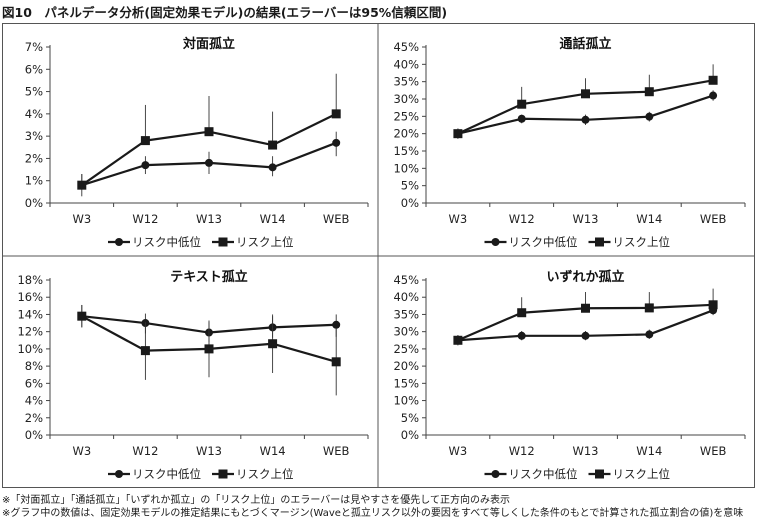 This screenshot has width=759, height=532. I want to click on y-tick-label: 7%, so click(34, 47).